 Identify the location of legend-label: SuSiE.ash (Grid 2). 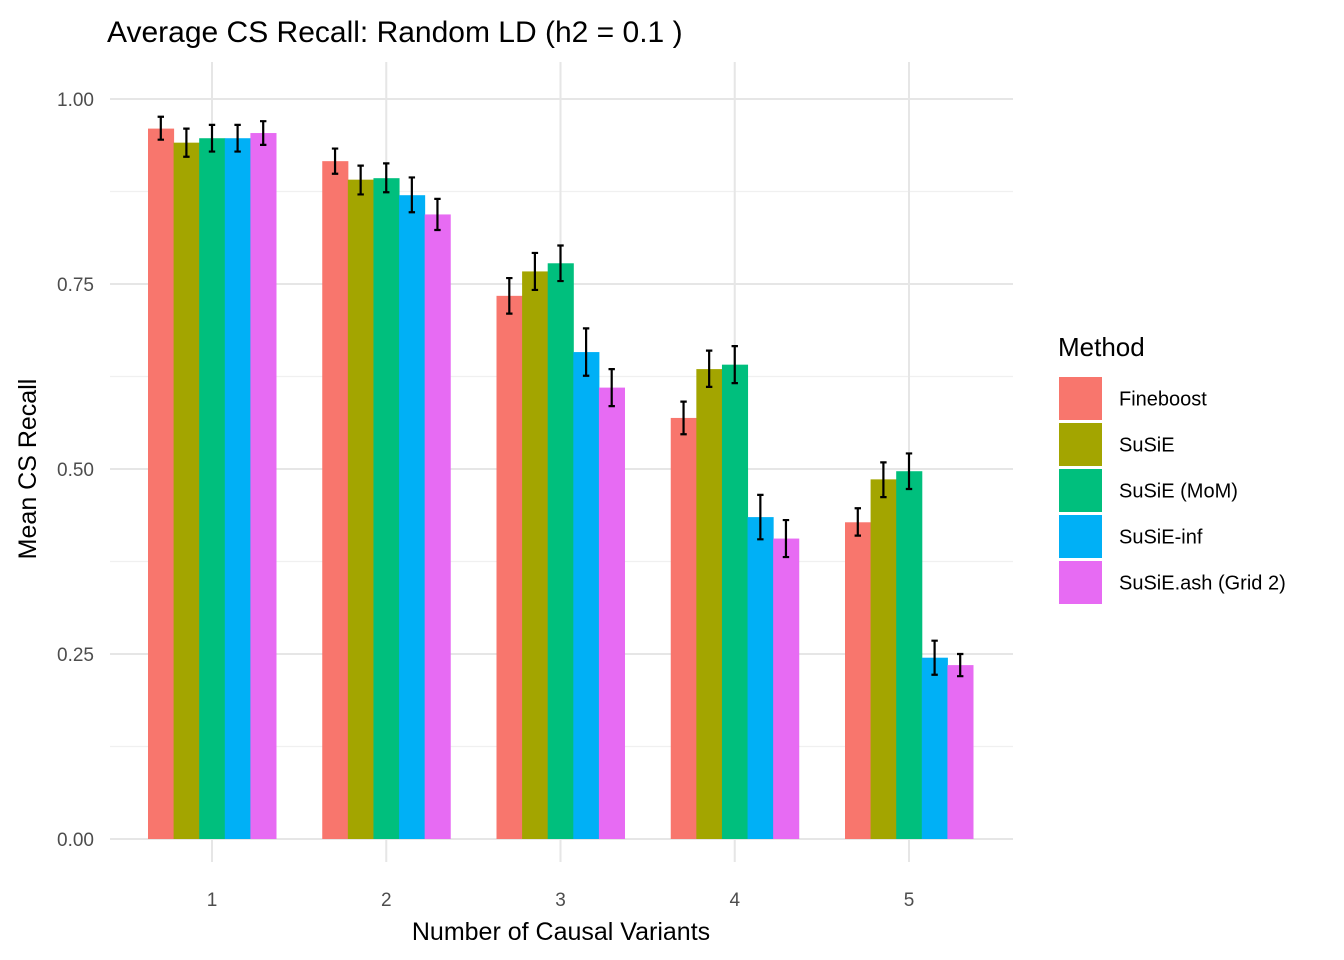
(1202, 584).